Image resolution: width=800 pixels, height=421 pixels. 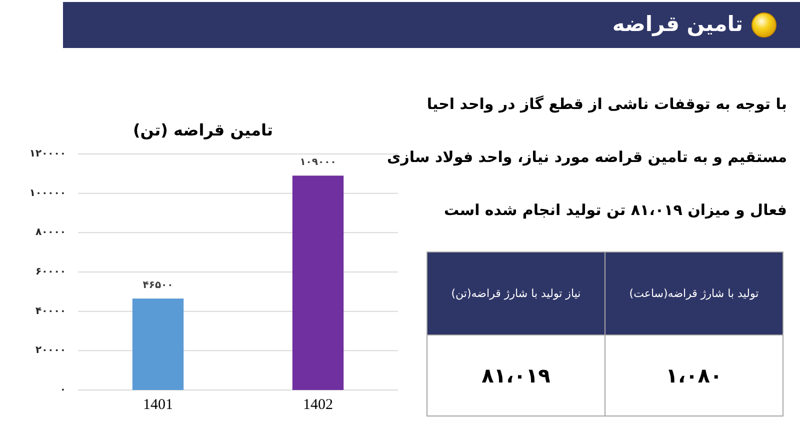 What do you see at coordinates (50, 232) in the screenshot?
I see `y-tick-label: ۸۰۰۰۰` at bounding box center [50, 232].